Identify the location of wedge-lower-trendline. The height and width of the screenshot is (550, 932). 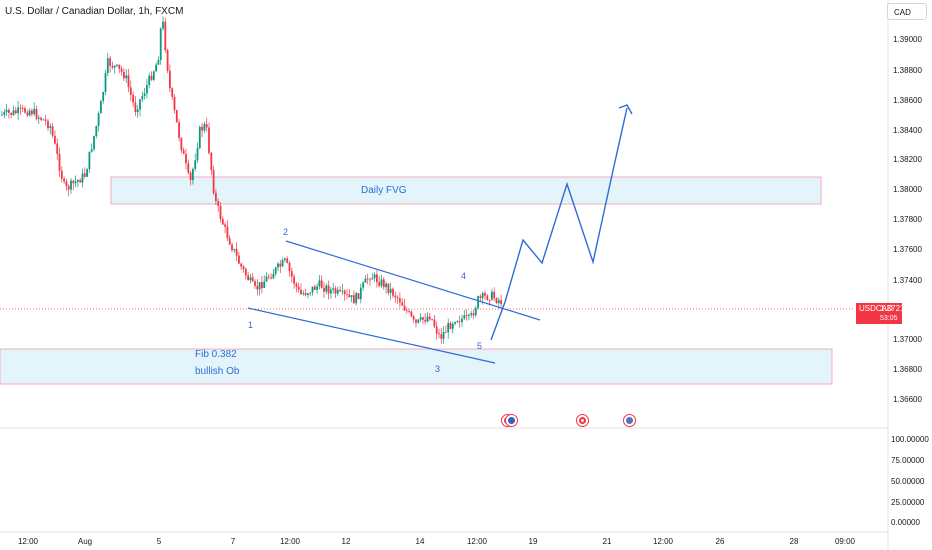
(371, 335).